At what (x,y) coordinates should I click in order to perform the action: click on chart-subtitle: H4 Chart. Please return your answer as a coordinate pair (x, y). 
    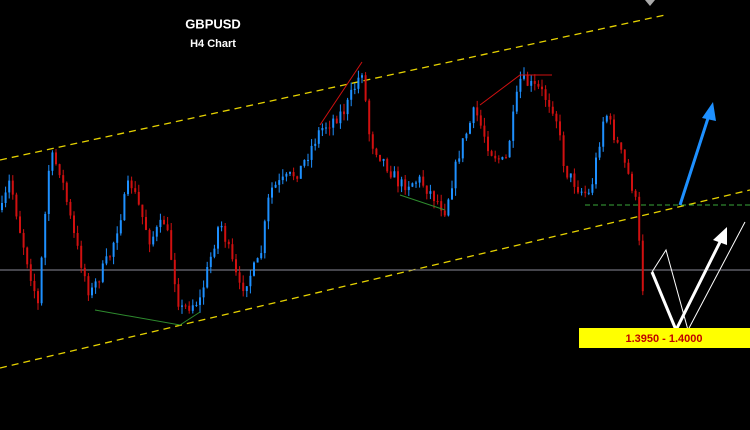
    Looking at the image, I should click on (213, 44).